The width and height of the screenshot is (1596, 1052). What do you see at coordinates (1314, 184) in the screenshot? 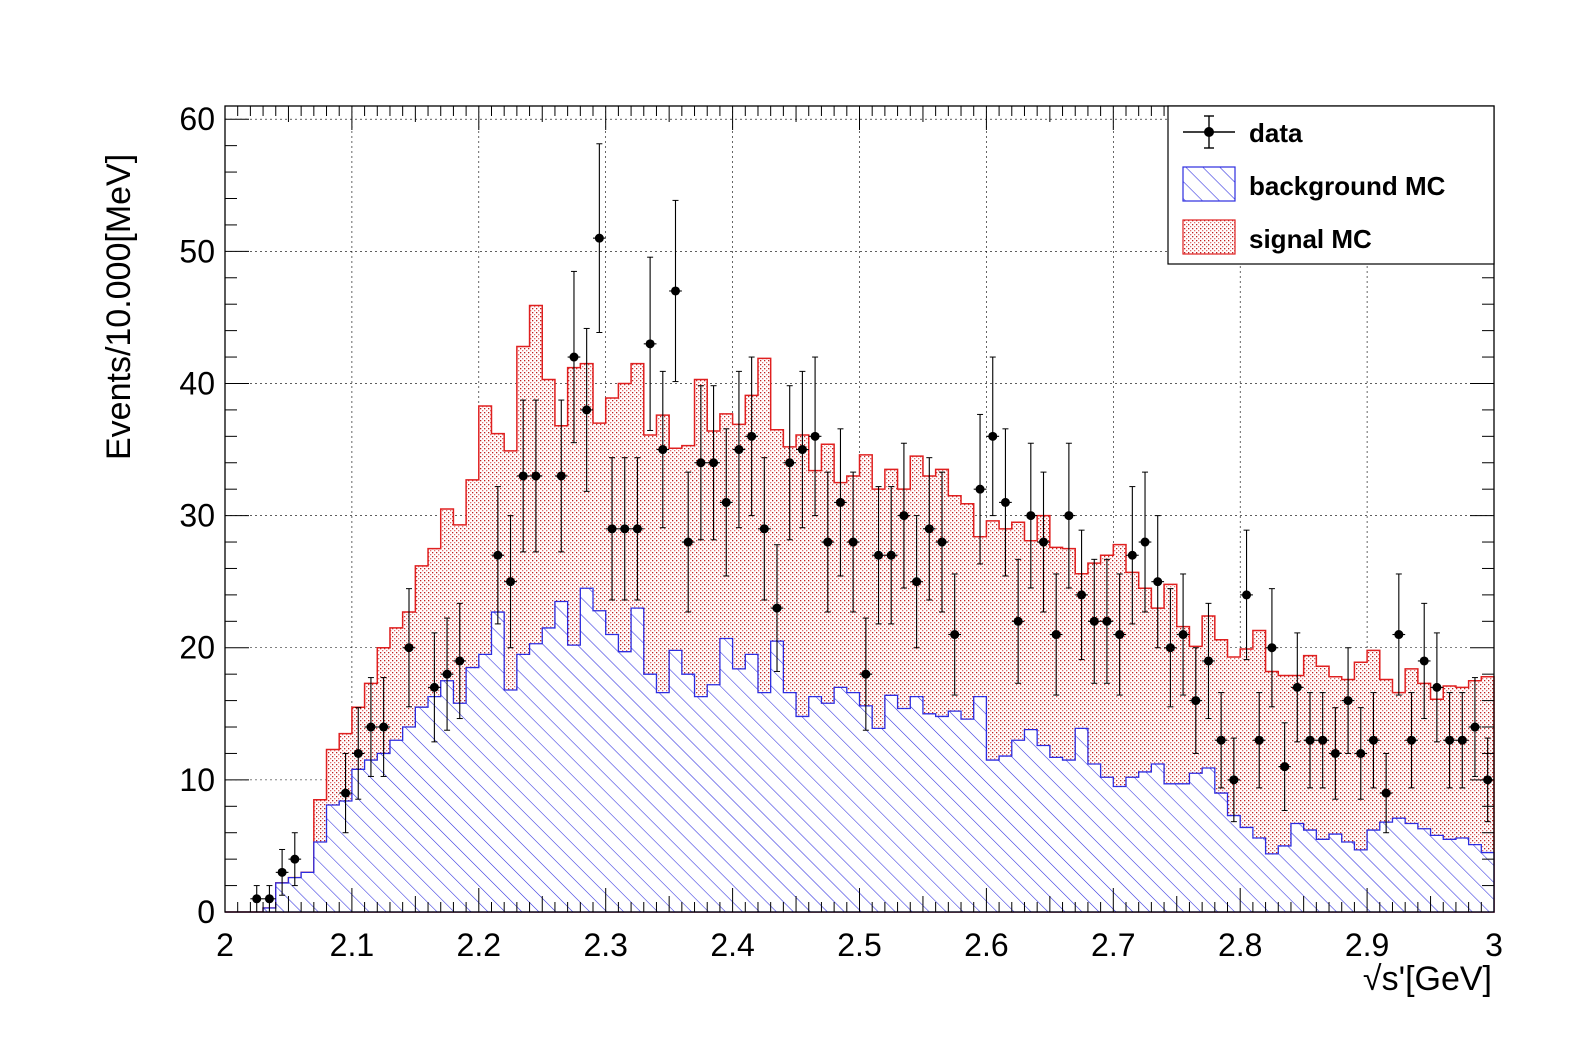
I see `legend-item-background-mc: background MC` at bounding box center [1314, 184].